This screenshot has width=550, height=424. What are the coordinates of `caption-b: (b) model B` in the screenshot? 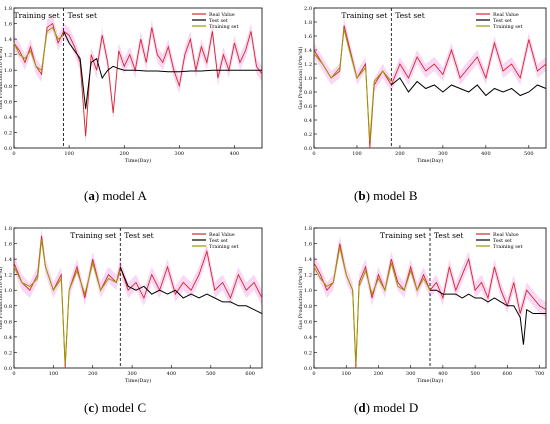 It's located at (386, 195).